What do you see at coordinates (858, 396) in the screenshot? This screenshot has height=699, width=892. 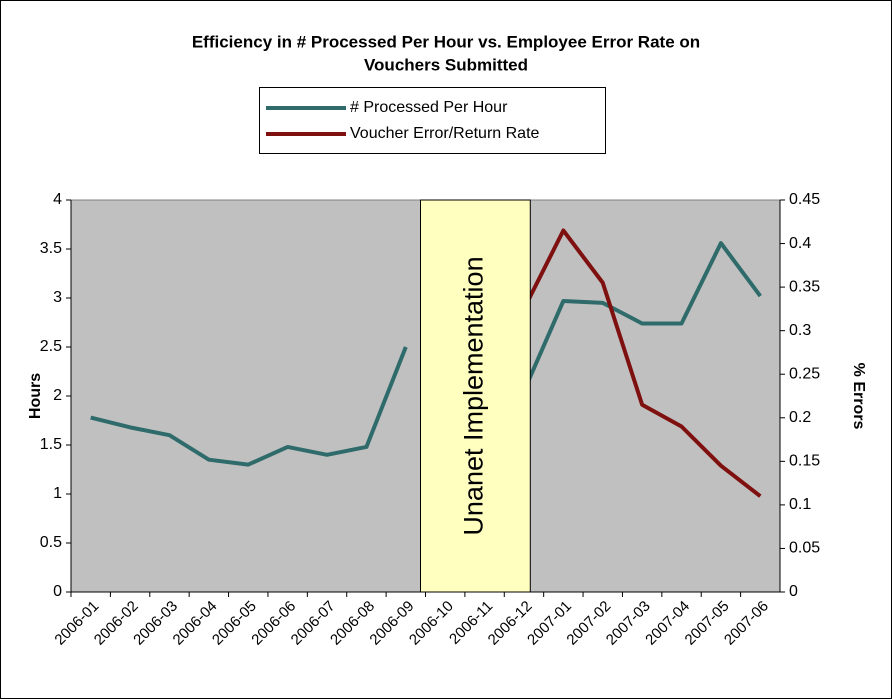 I see `y2-axis-label: % Errors` at bounding box center [858, 396].